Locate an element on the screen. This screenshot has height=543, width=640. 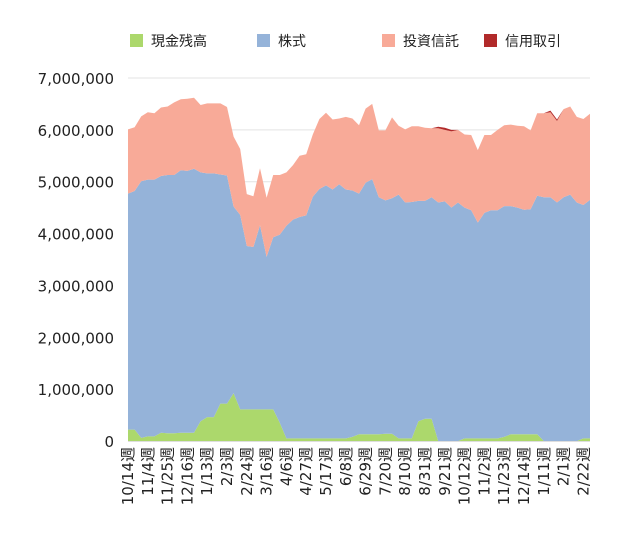
legend-item: 現金残高 is located at coordinates (168, 41).